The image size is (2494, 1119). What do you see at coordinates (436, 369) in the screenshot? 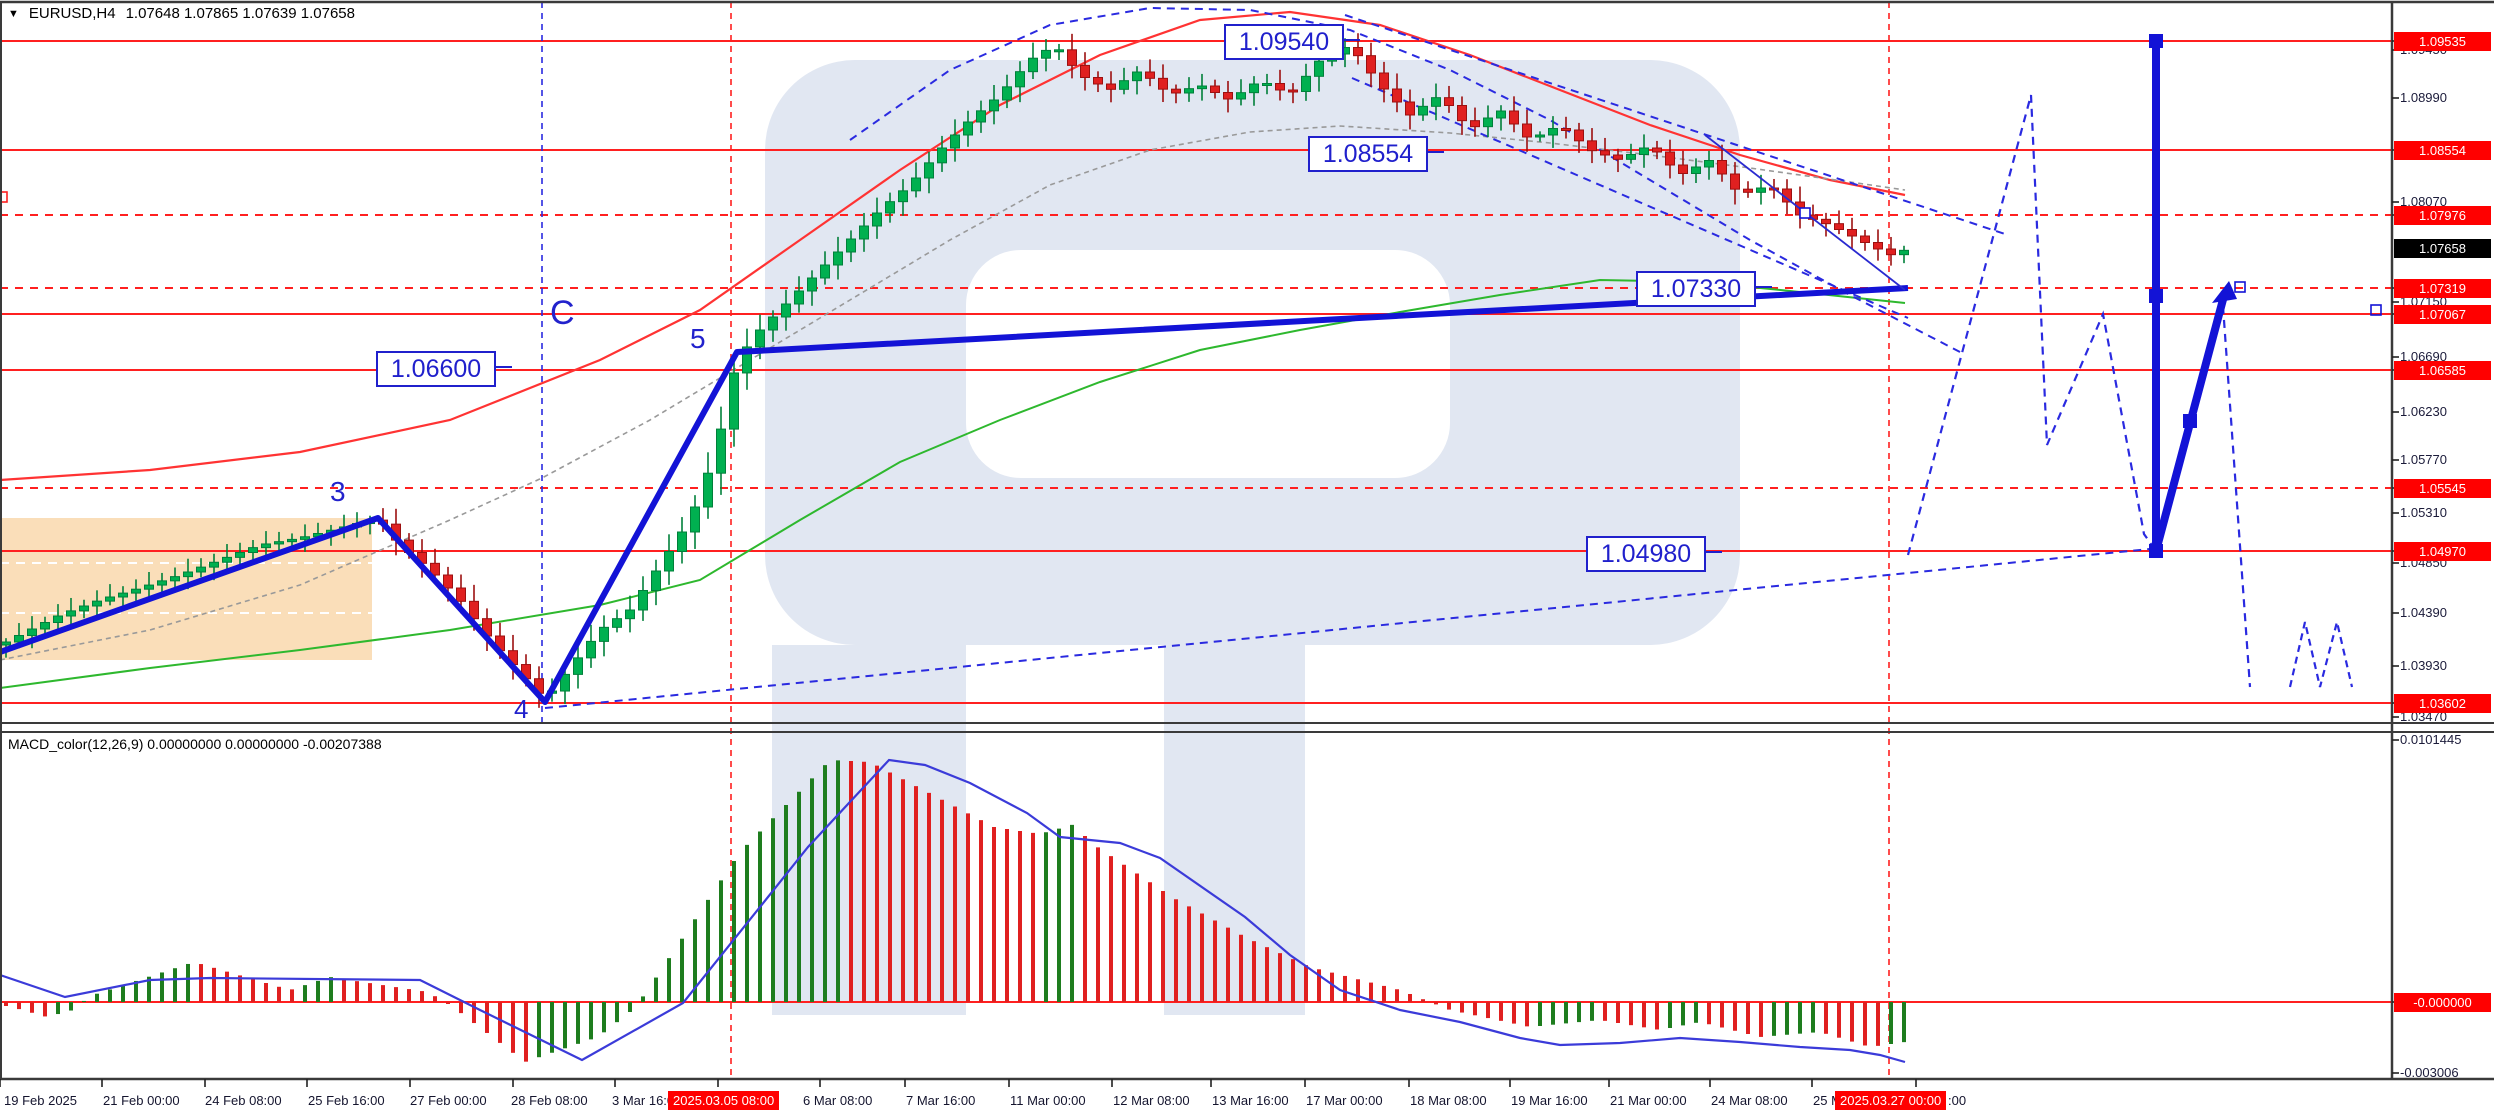
I see `price-callout-box: 1.06600` at bounding box center [436, 369].